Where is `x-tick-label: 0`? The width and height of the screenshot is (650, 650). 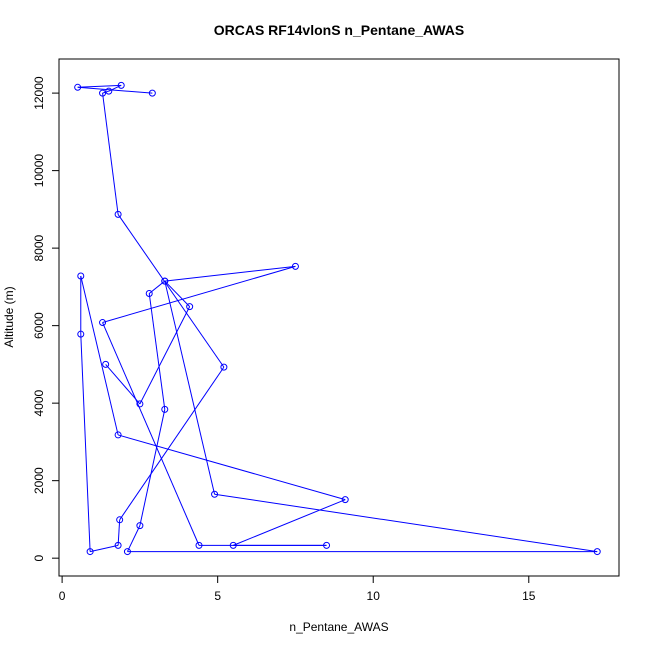 x-tick-label: 0 is located at coordinates (62, 596).